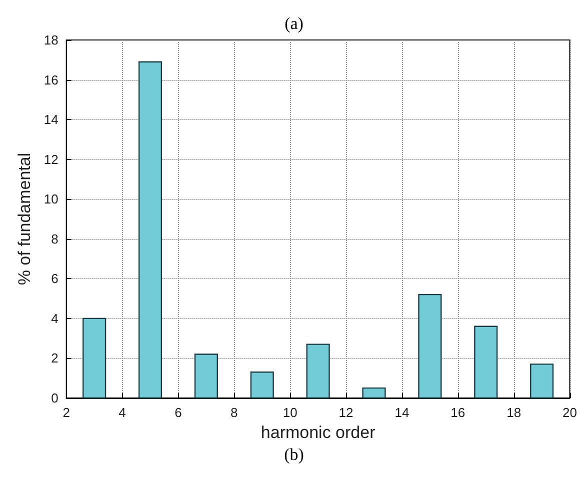  I want to click on y-tick-label: 6, so click(54, 278).